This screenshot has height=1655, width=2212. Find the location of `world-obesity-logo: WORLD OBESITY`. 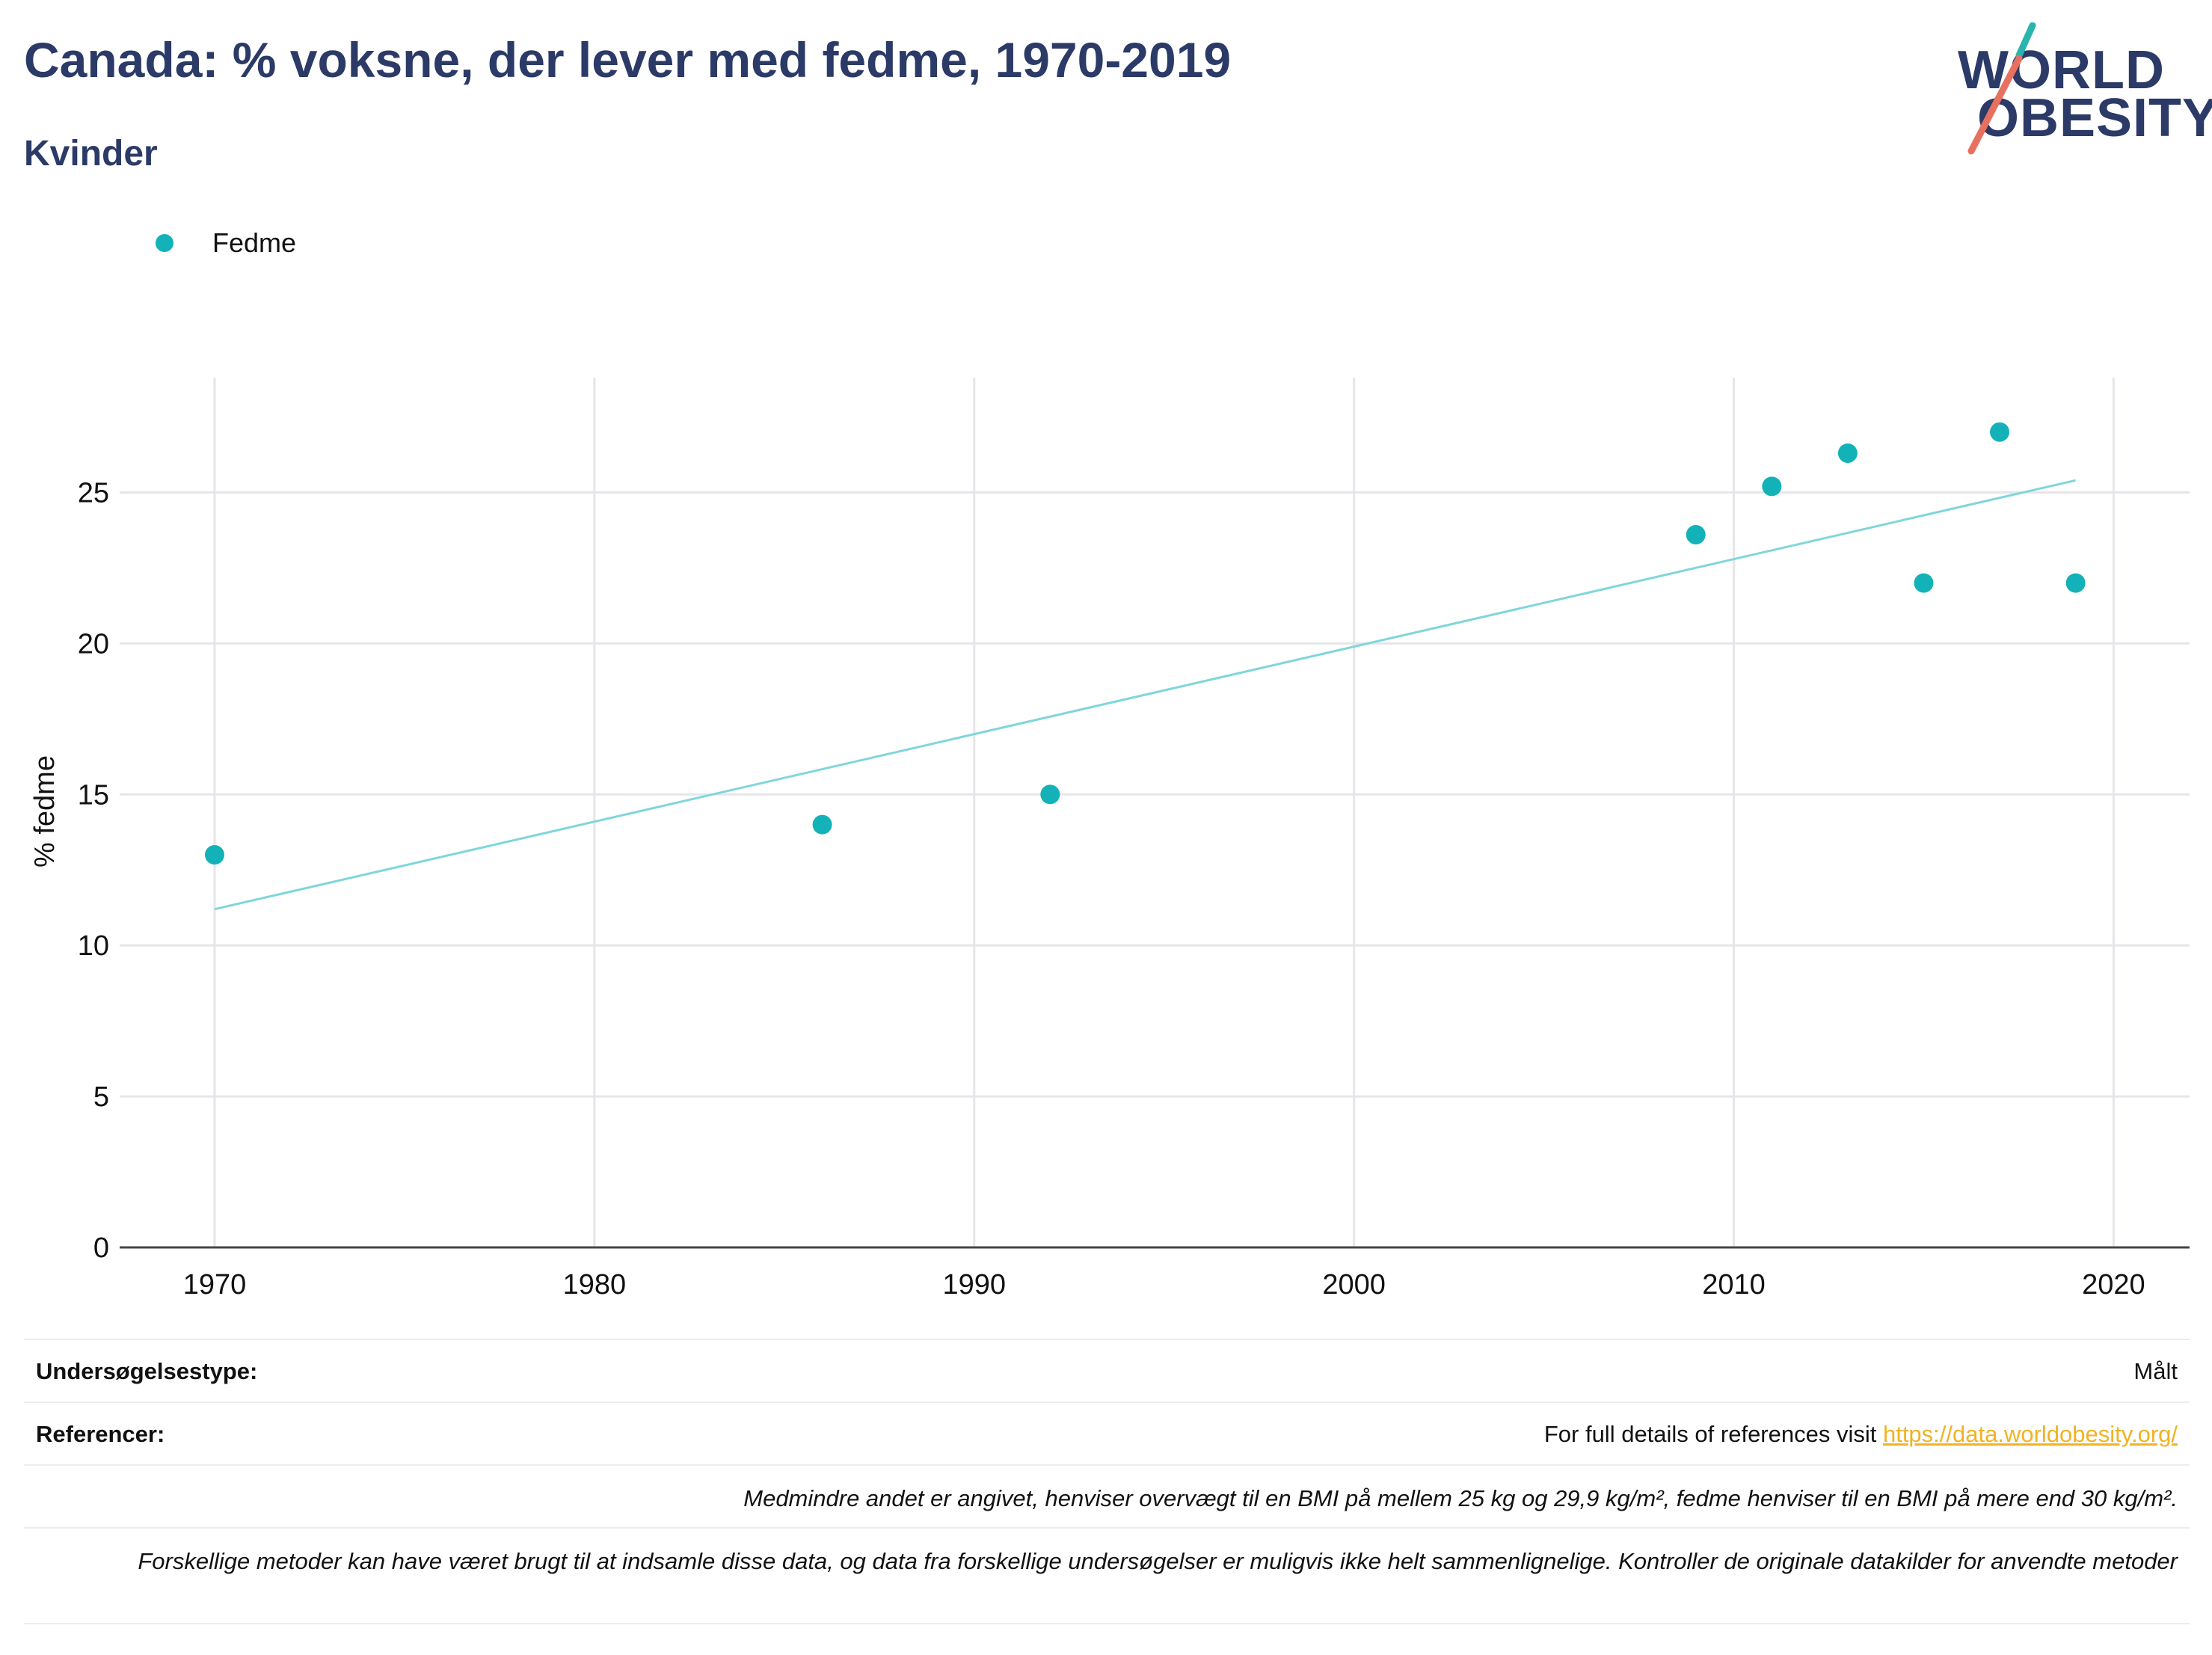

world-obesity-logo: WORLD OBESITY is located at coordinates (2078, 89).